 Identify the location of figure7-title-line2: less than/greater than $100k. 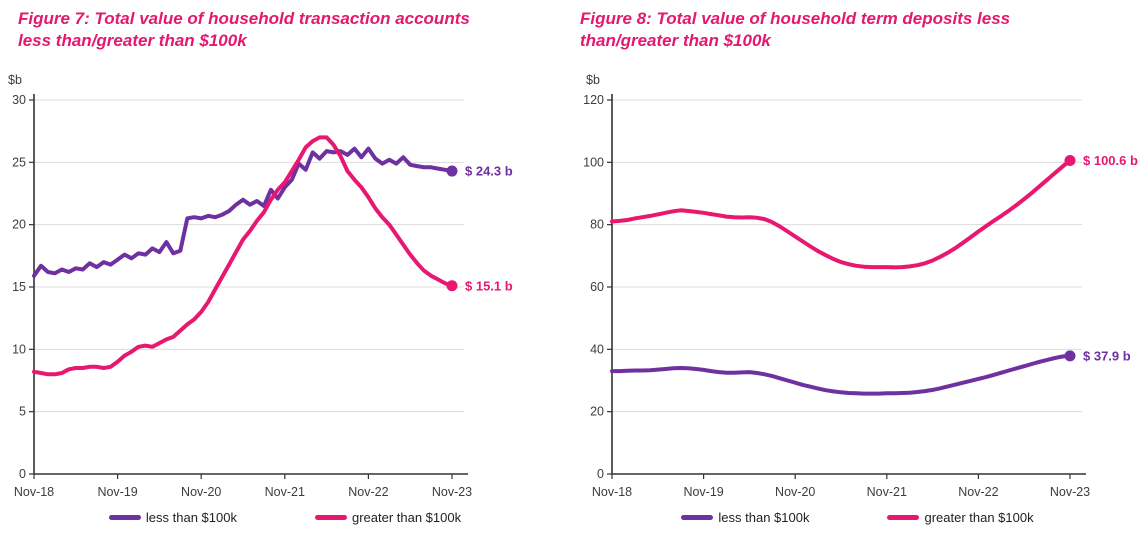
(132, 40).